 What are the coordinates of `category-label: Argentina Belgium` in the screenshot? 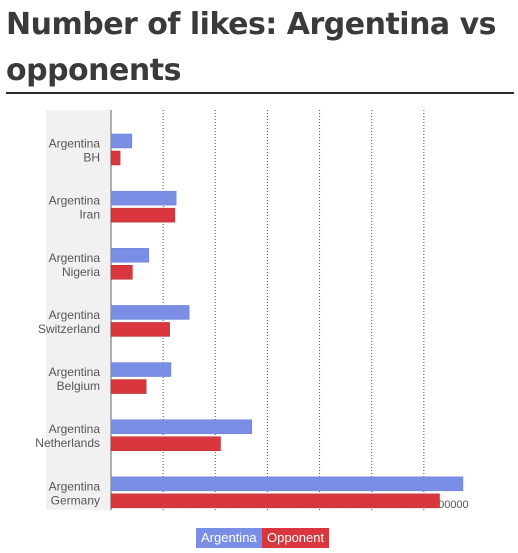 It's located at (75, 379).